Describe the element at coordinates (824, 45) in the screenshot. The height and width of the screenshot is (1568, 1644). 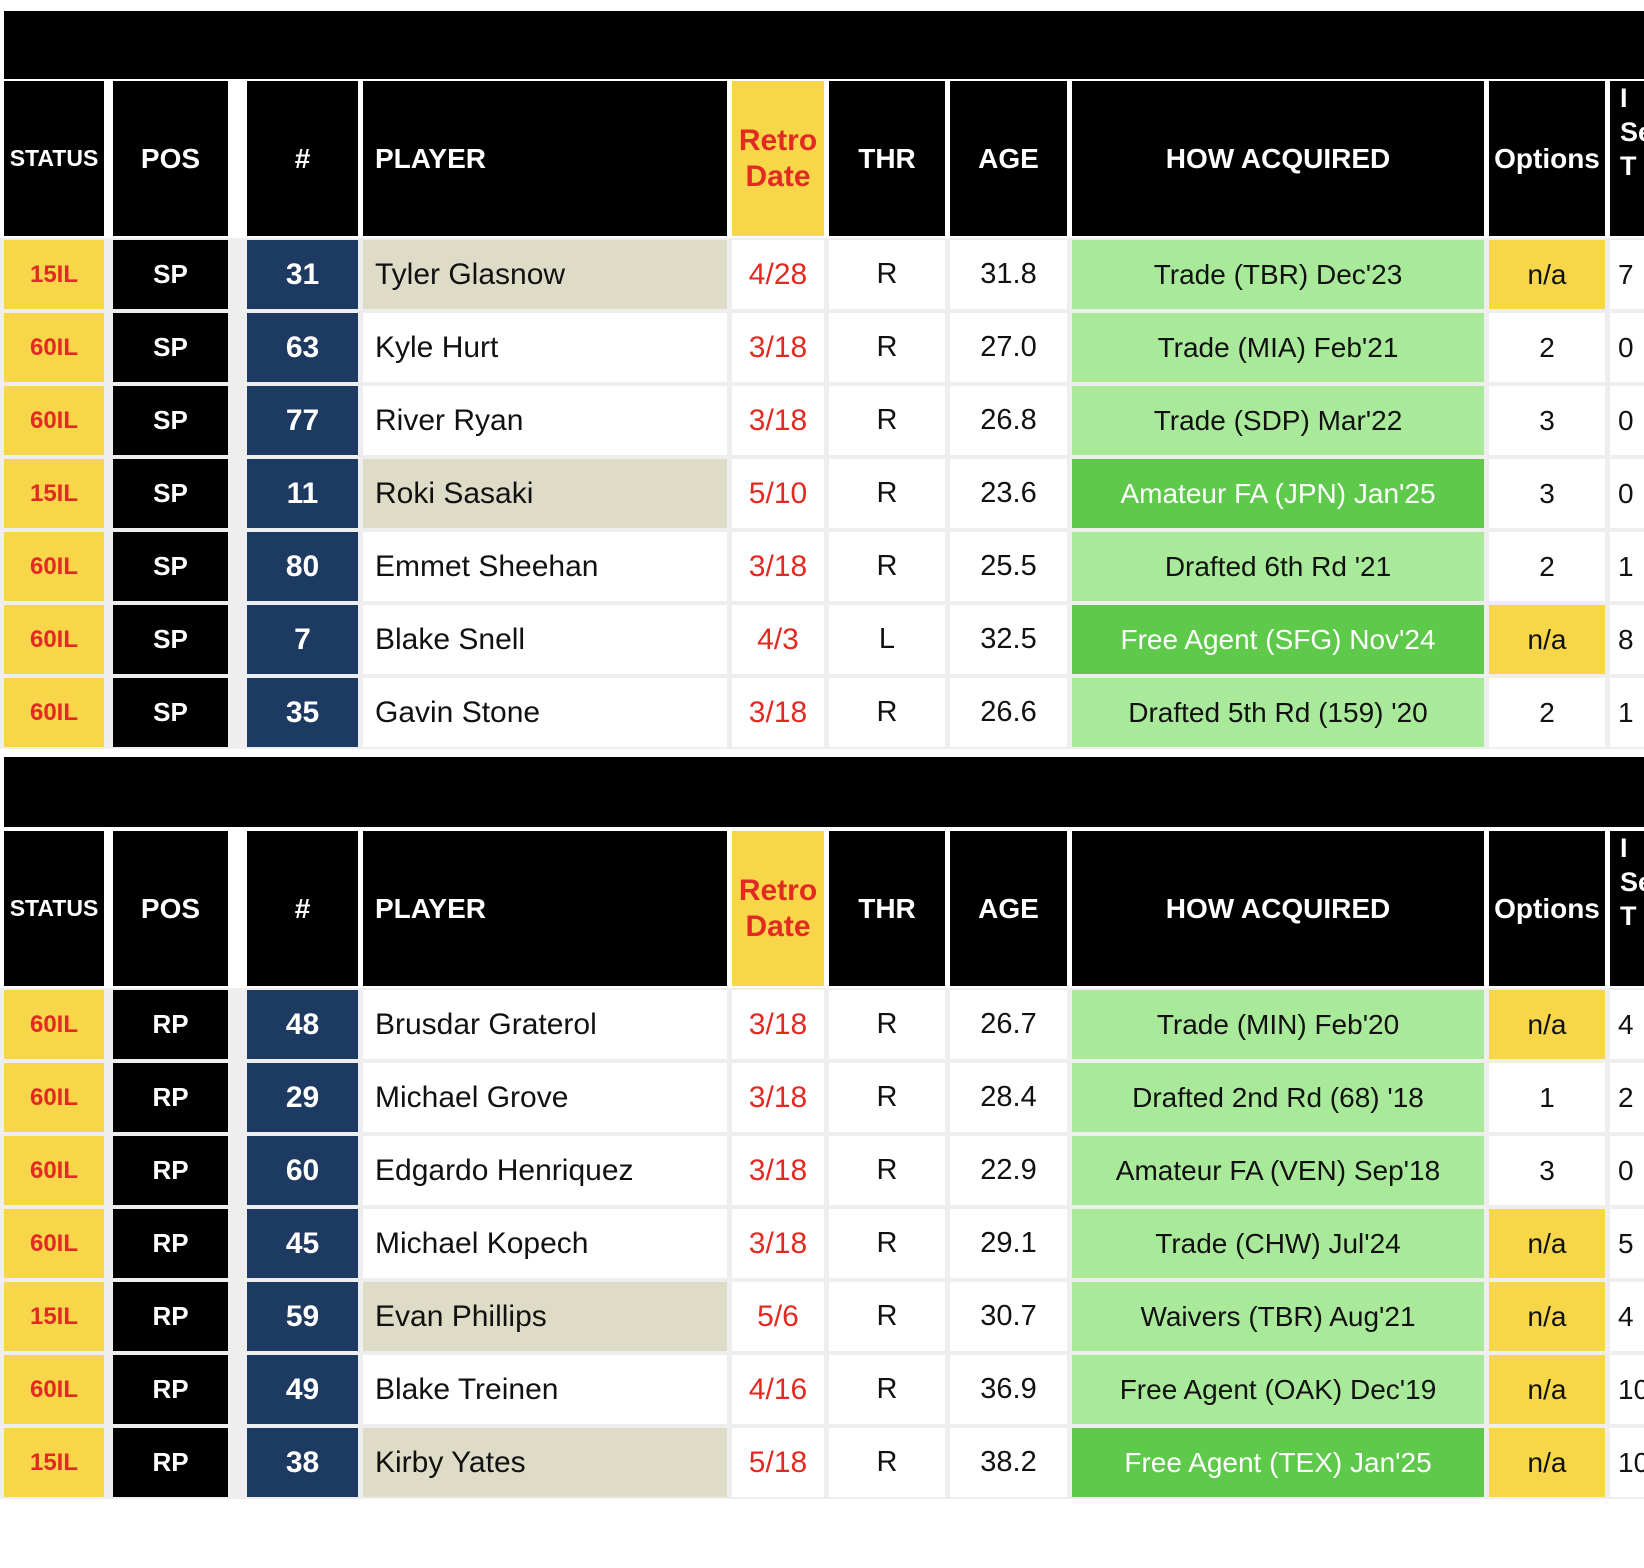
I see `starters-section-banner` at that location.